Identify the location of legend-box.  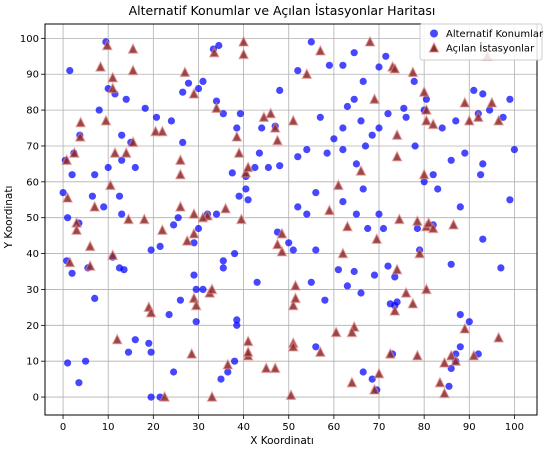
(481, 42).